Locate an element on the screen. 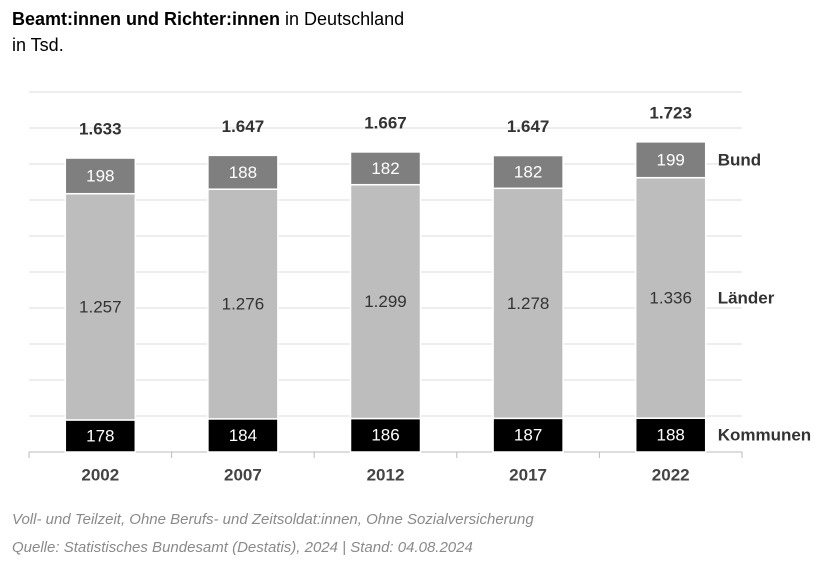 The image size is (839, 573). value-label: 199 is located at coordinates (671, 159).